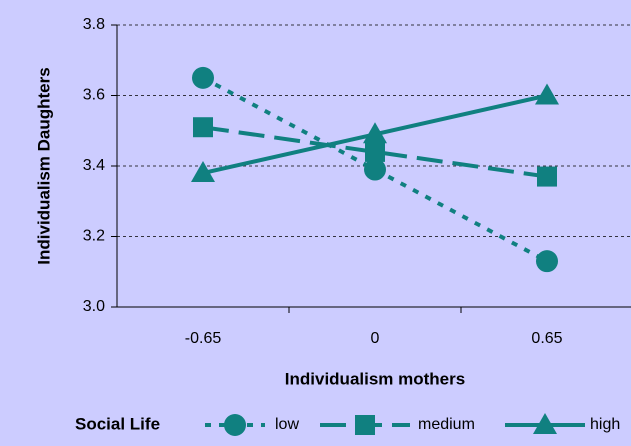 The height and width of the screenshot is (446, 631). I want to click on x-tick-label: 0, so click(375, 338).